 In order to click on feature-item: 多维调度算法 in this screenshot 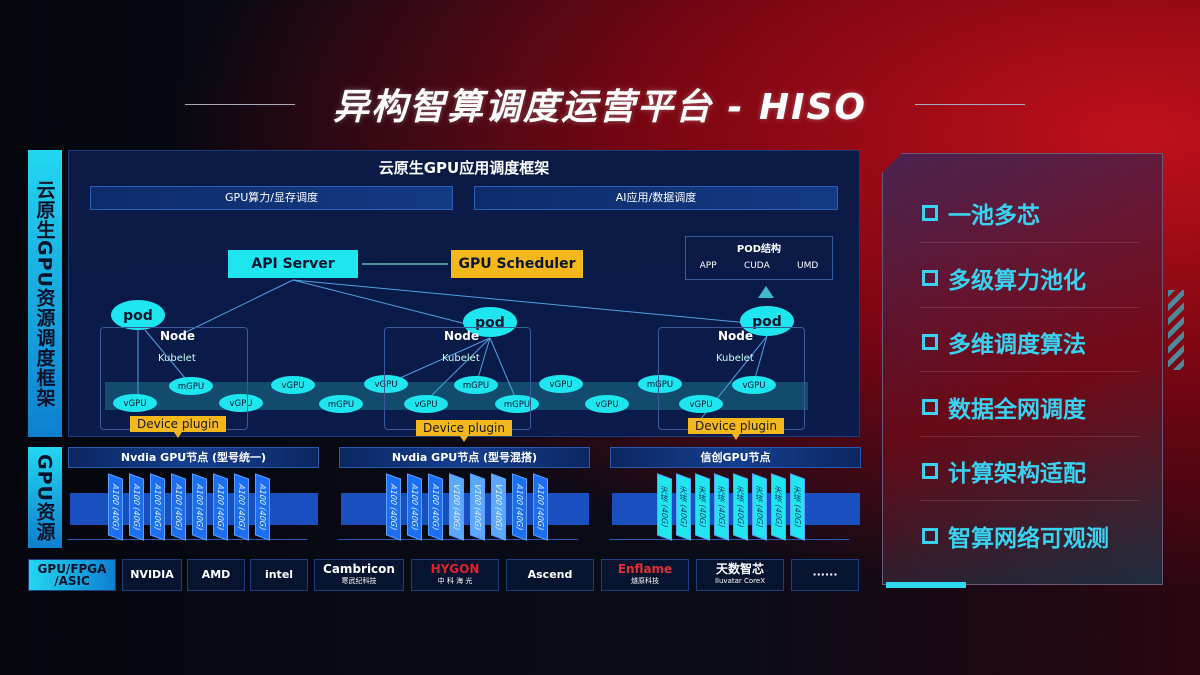, I will do `click(1004, 342)`.